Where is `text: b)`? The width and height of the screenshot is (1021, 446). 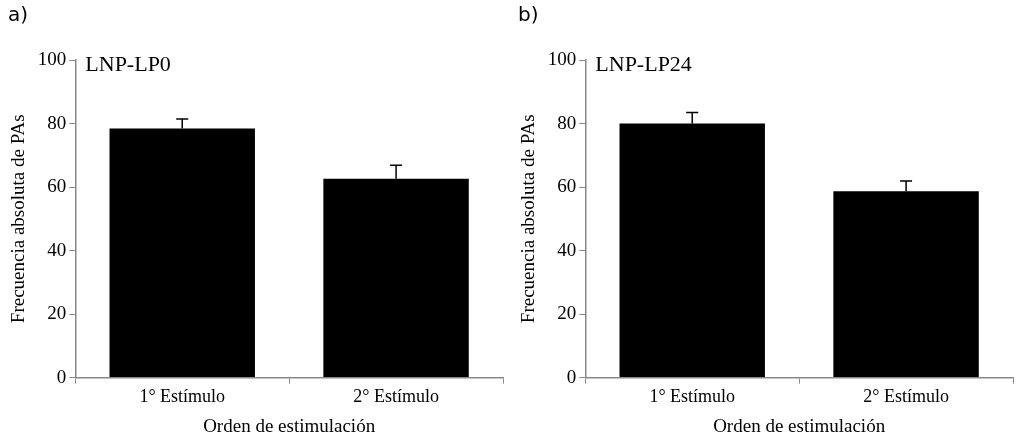 text: b) is located at coordinates (528, 14).